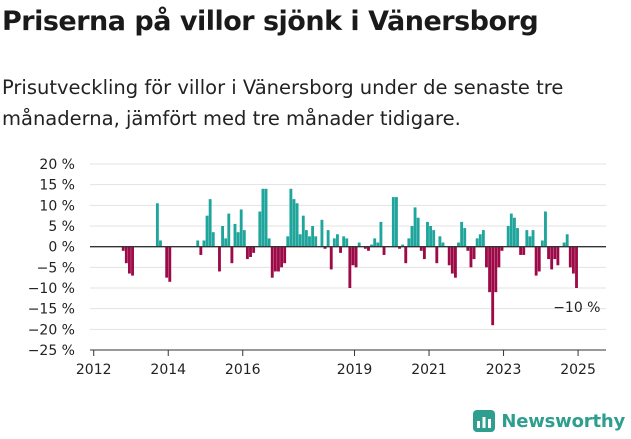 The width and height of the screenshot is (631, 439). I want to click on y-tick-label: −15 %, so click(51, 310).